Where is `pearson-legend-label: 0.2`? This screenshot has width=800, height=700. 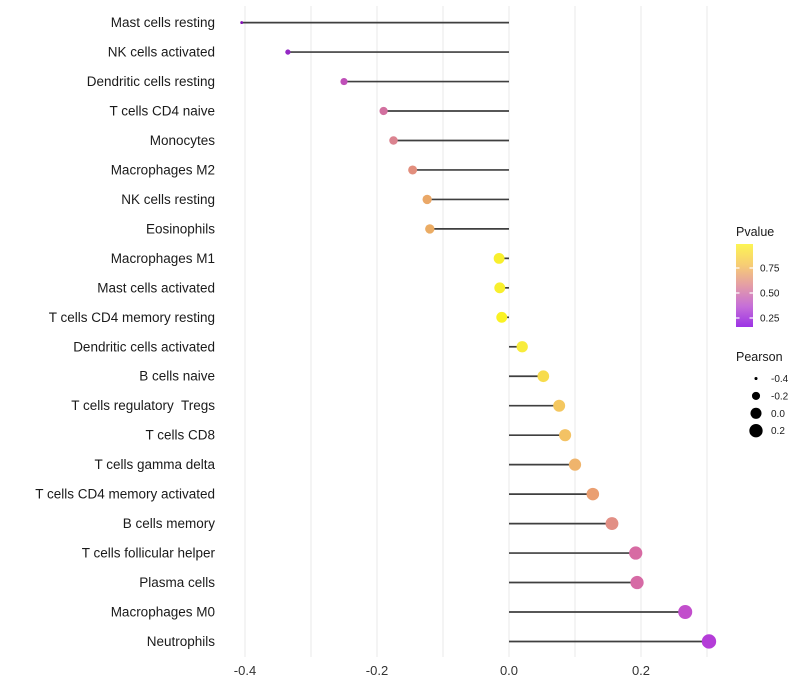
pearson-legend-label: 0.2 is located at coordinates (778, 431).